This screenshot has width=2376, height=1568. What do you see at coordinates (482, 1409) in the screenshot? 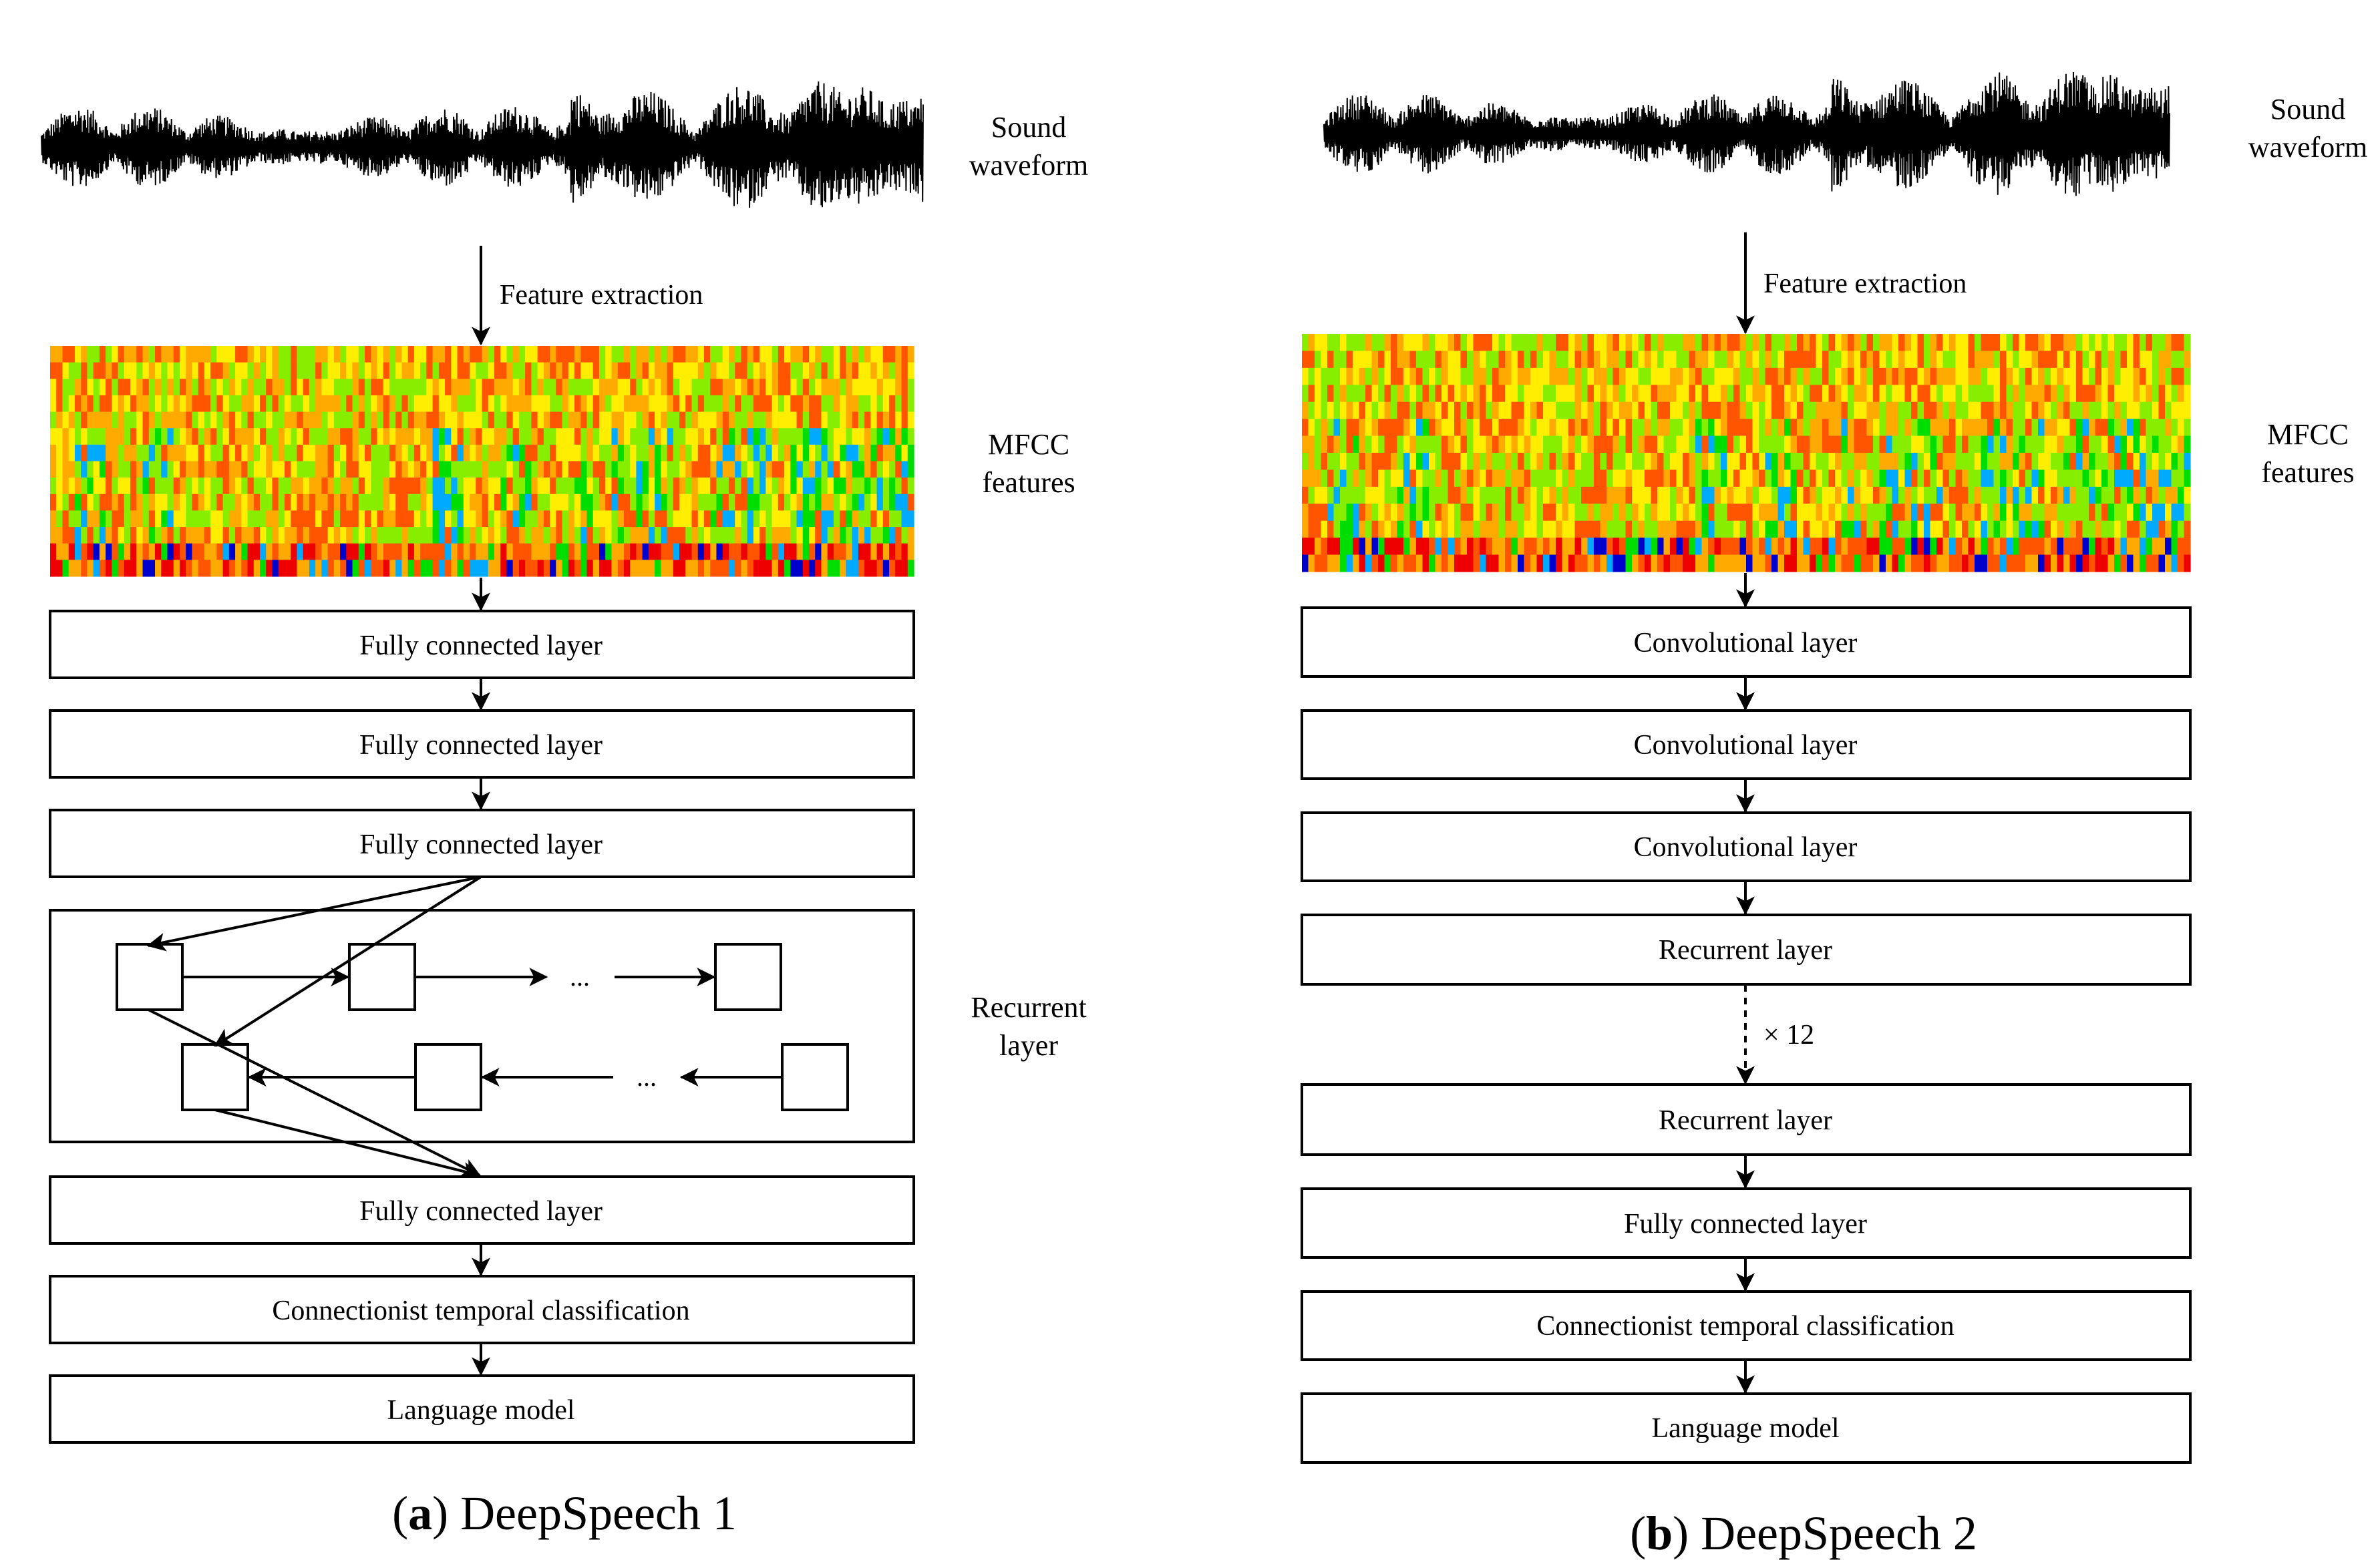
I see `layer-box-language-model-a` at bounding box center [482, 1409].